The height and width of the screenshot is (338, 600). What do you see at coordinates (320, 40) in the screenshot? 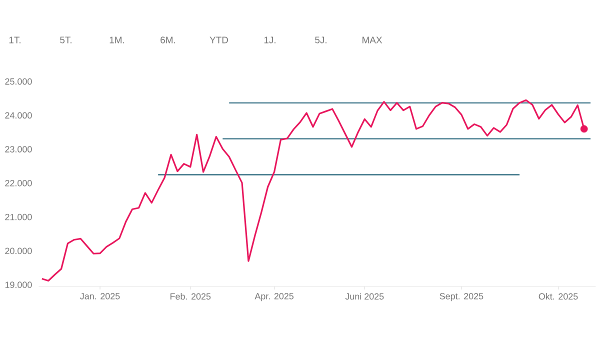
I see `text: 5J.` at bounding box center [320, 40].